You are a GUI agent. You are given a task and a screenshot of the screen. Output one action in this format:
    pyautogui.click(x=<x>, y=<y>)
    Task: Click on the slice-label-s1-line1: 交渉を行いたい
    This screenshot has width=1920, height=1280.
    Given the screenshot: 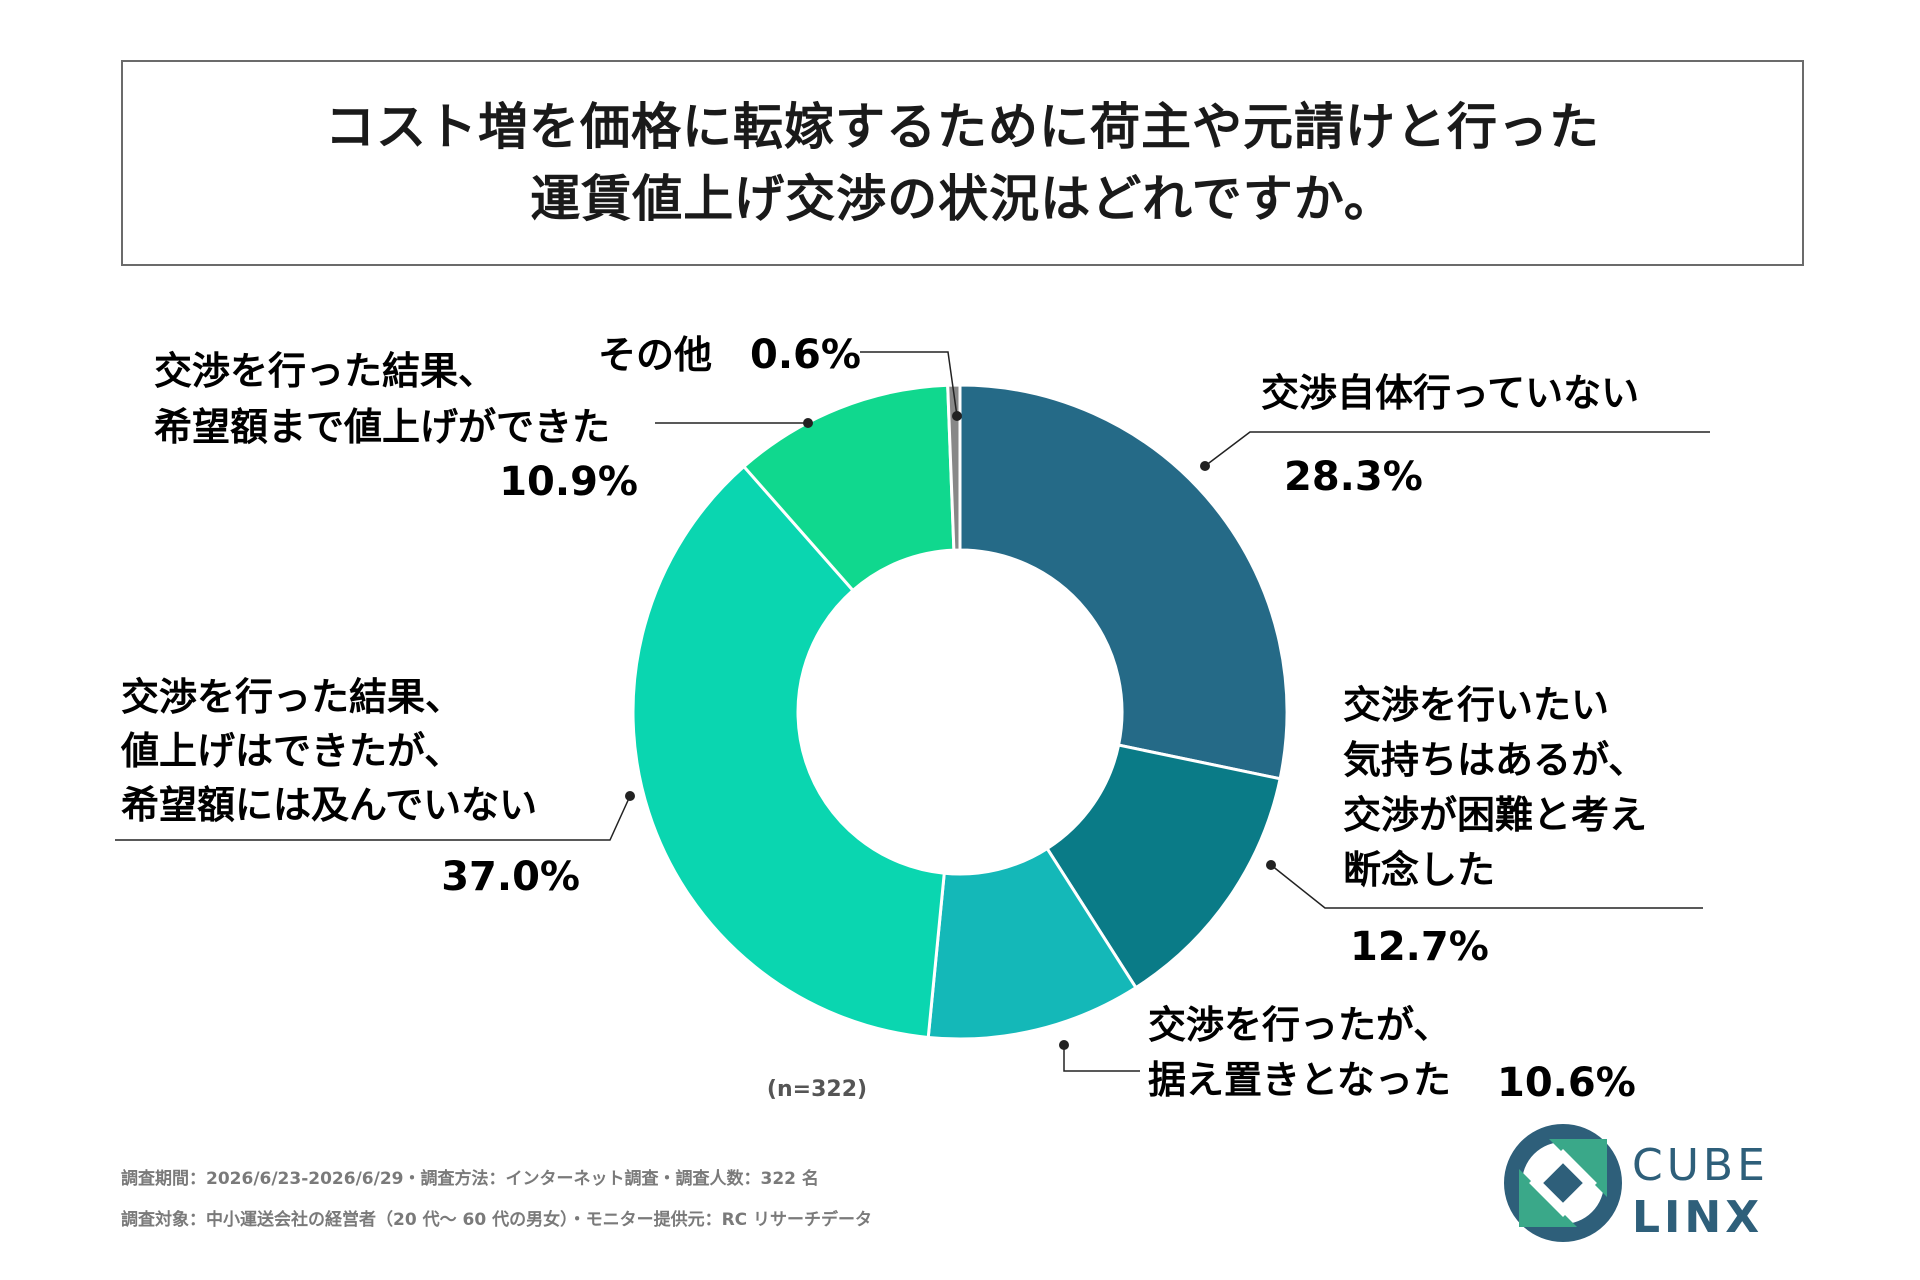 What is the action you would take?
    pyautogui.click(x=1476, y=705)
    